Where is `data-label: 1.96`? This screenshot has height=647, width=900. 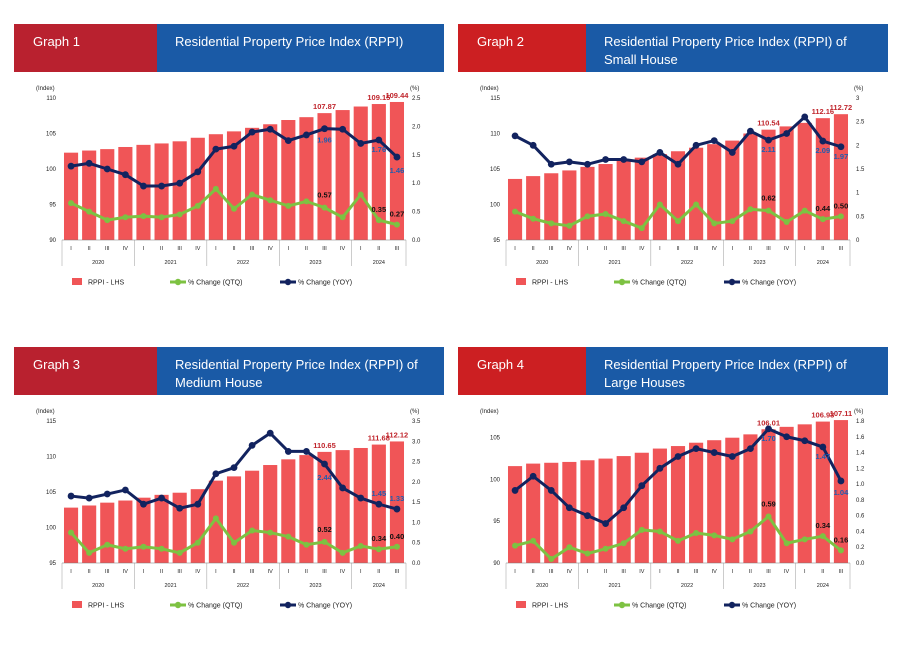 data-label: 1.96 is located at coordinates (324, 140).